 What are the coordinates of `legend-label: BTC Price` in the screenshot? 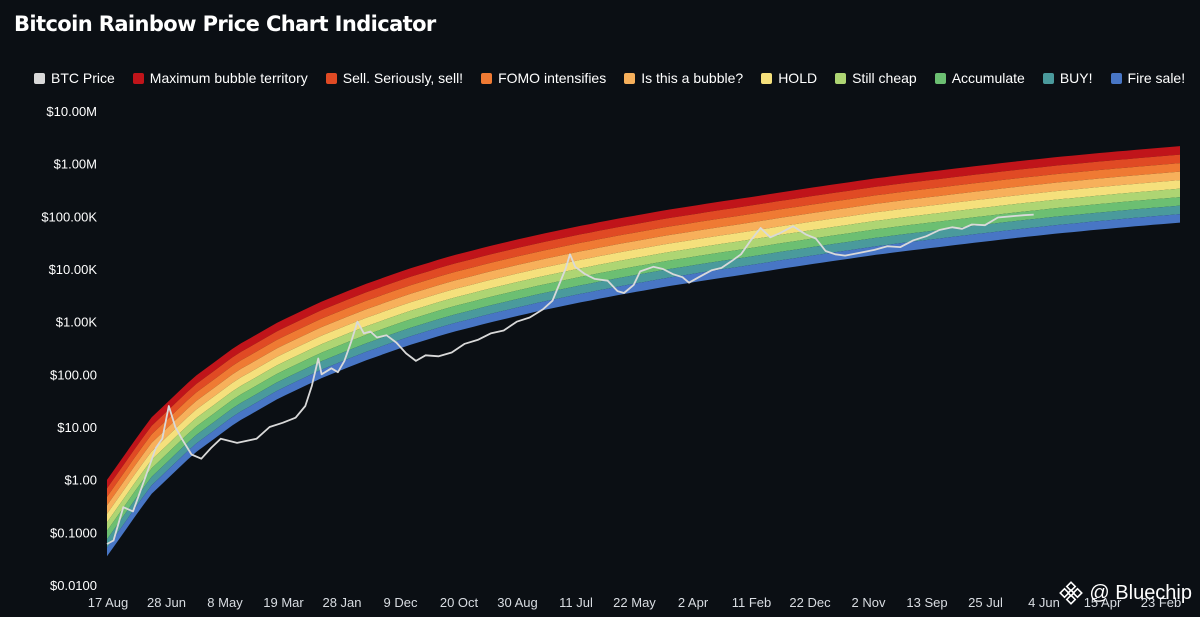 It's located at (83, 78).